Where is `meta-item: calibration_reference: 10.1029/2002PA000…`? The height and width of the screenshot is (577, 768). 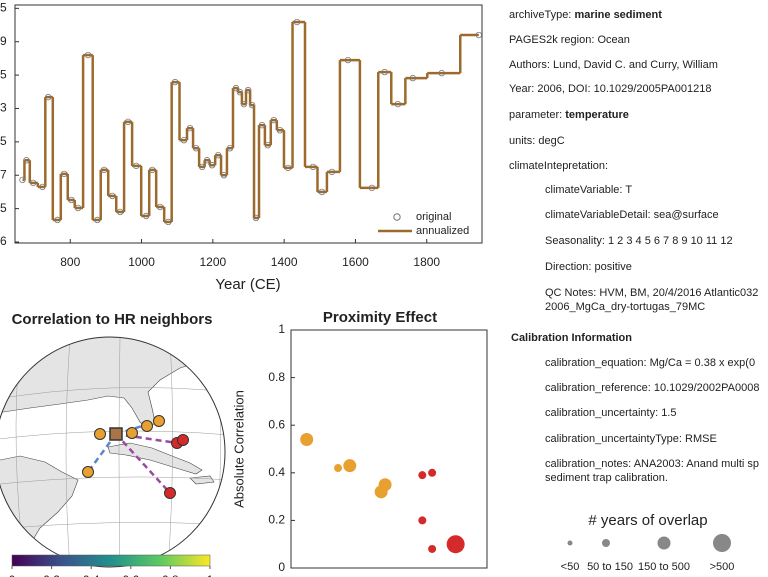 meta-item: calibration_reference: 10.1029/2002PA000… is located at coordinates (652, 388).